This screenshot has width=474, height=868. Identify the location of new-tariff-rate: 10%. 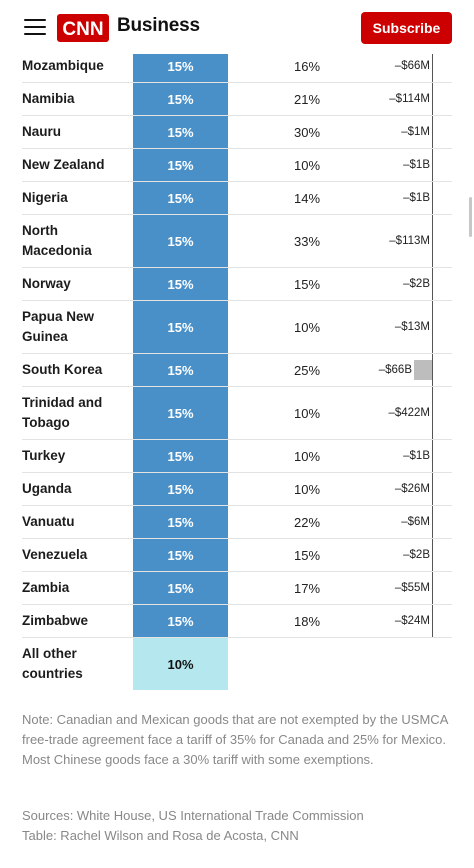
(180, 664).